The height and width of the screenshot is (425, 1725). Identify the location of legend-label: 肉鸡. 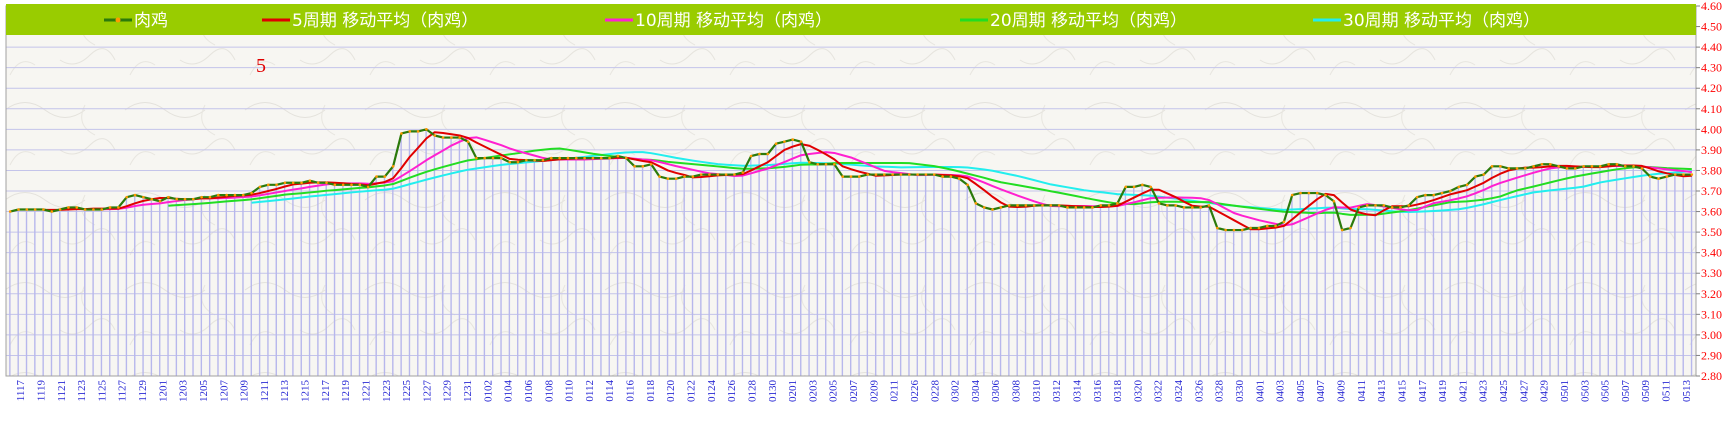
(151, 21).